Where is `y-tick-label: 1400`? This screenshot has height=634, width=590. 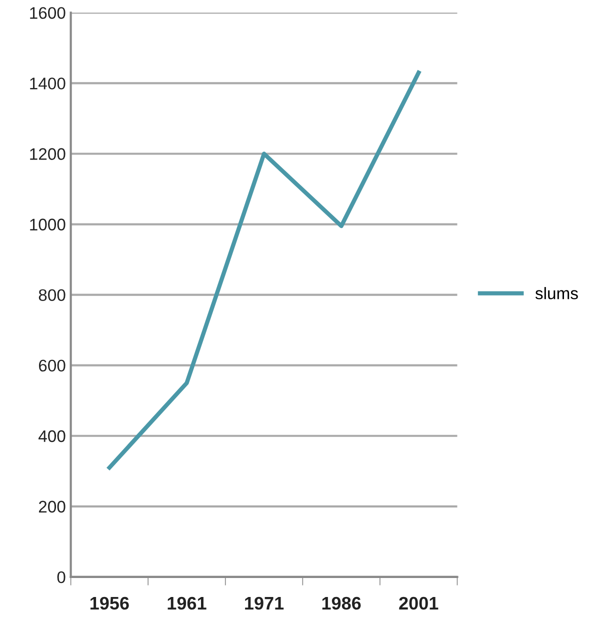
y-tick-label: 1400 is located at coordinates (48, 84).